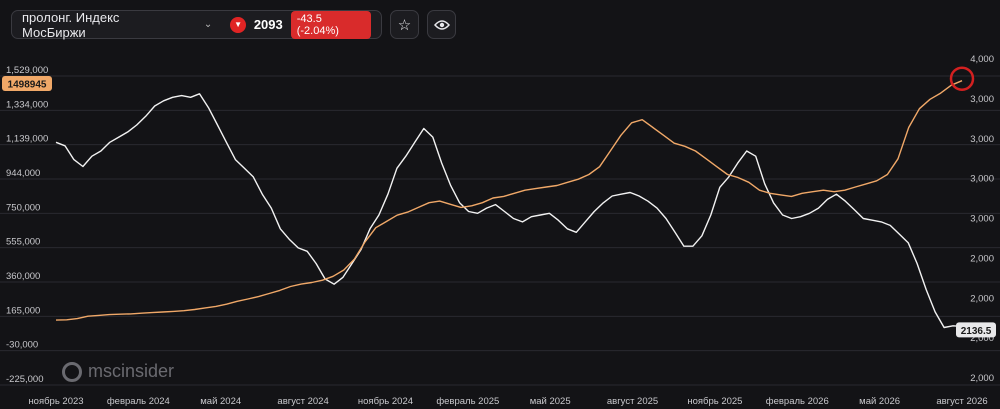 The width and height of the screenshot is (1000, 409). Describe the element at coordinates (238, 24) in the screenshot. I see `triangle-down-icon: ▼` at that location.